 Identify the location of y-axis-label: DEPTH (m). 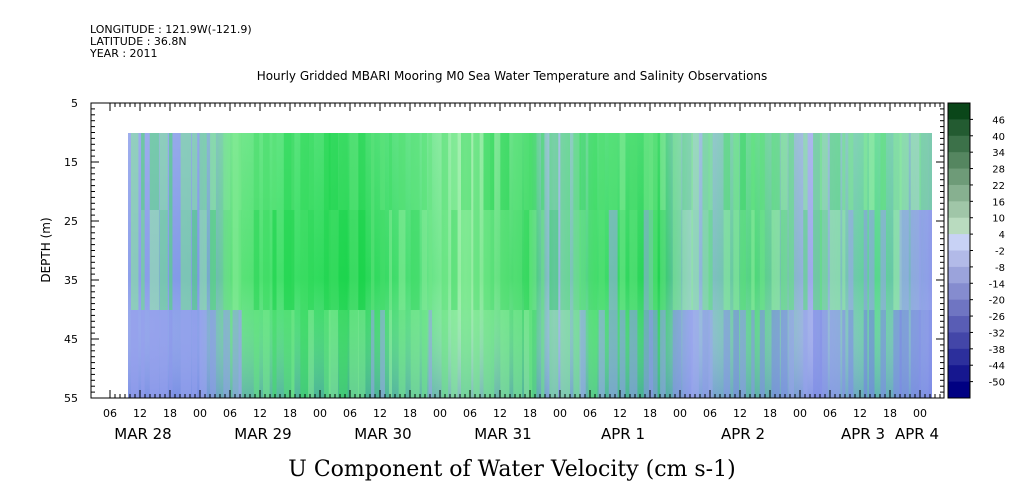
(46, 249).